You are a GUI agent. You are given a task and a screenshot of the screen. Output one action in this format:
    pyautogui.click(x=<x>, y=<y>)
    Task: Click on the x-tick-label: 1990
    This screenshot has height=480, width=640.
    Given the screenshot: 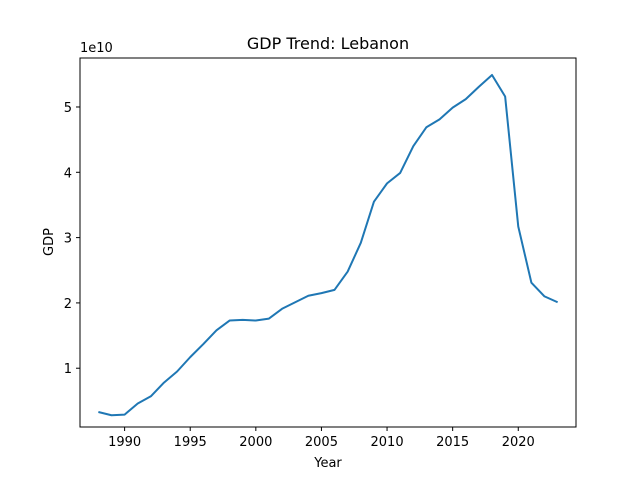 What is the action you would take?
    pyautogui.click(x=124, y=442)
    